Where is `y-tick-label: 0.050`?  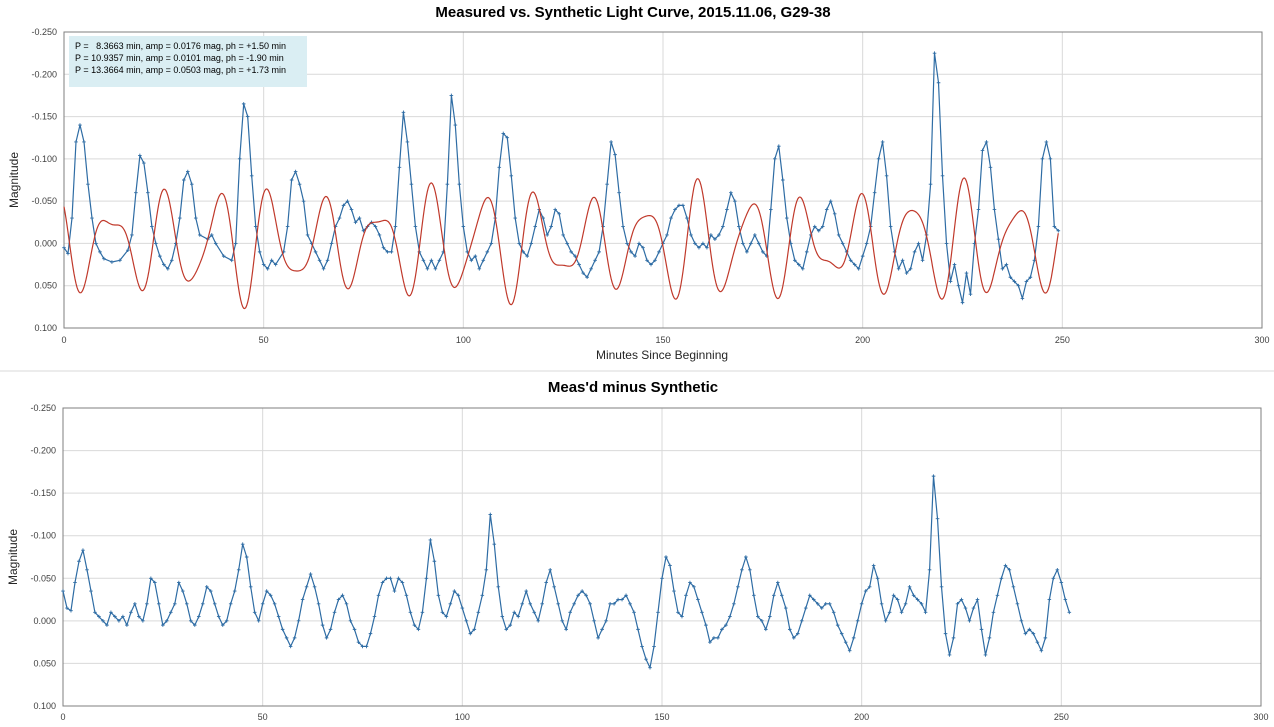
y-tick-label: 0.050 is located at coordinates (45, 286).